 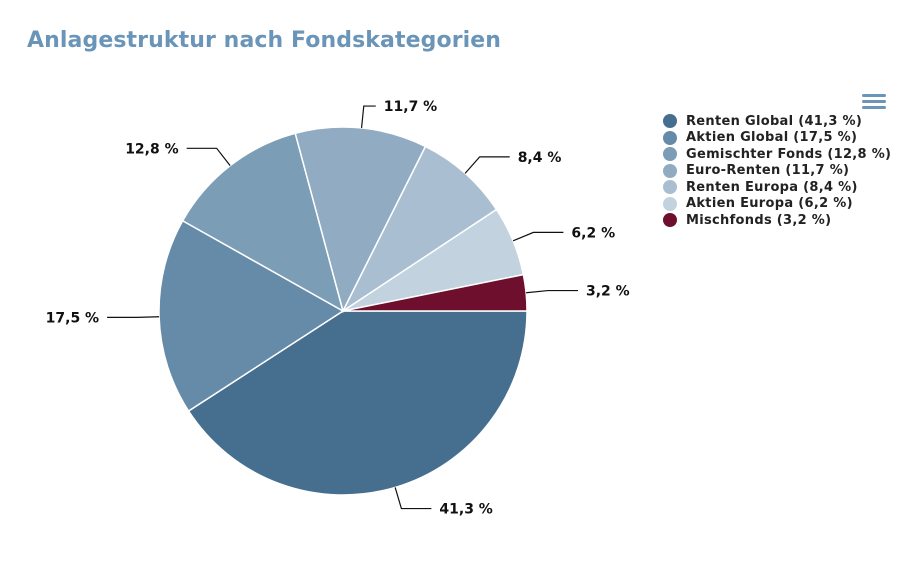 What do you see at coordinates (264, 40) in the screenshot?
I see `chart-title: Anlagestruktur nach Fondskategorien` at bounding box center [264, 40].